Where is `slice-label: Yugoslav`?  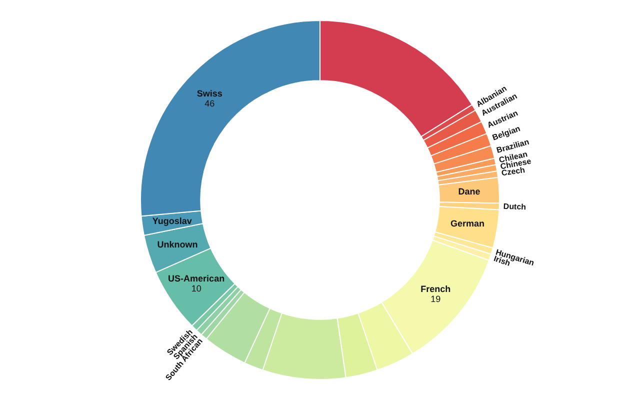 slice-label: Yugoslav is located at coordinates (172, 221).